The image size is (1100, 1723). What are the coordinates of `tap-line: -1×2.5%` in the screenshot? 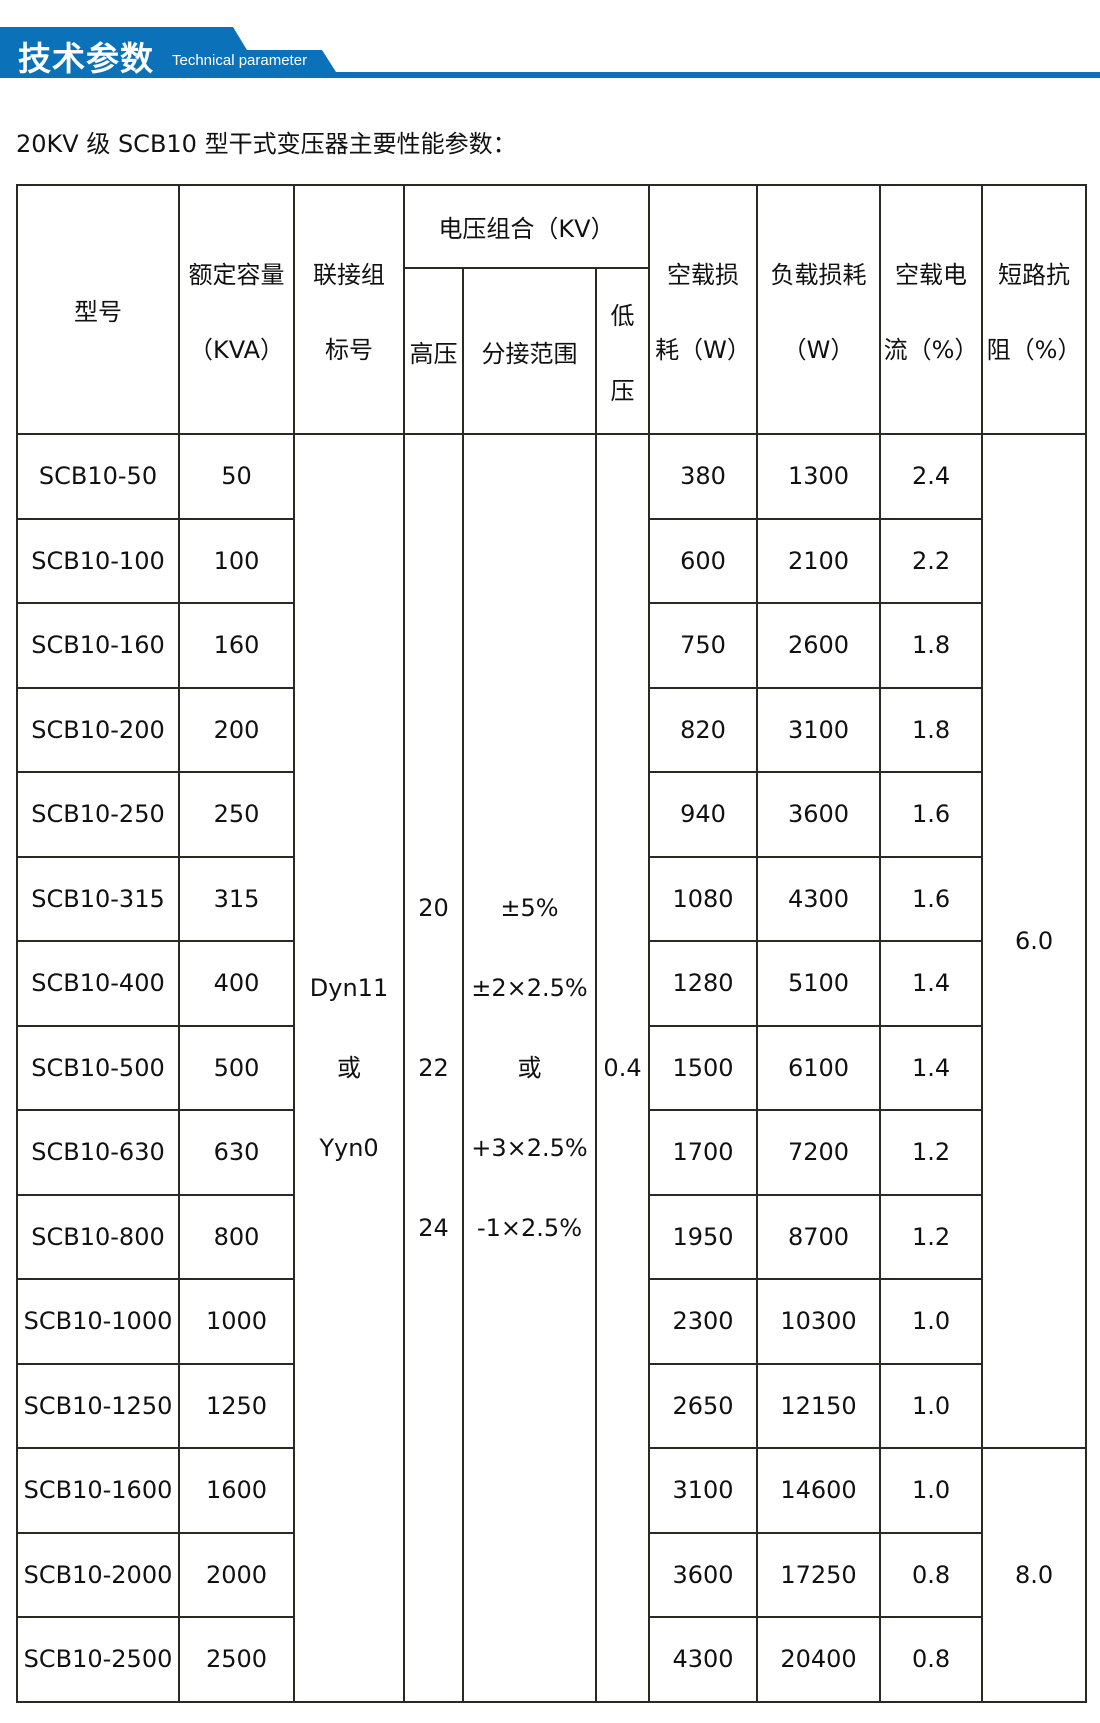 It's located at (529, 1227).